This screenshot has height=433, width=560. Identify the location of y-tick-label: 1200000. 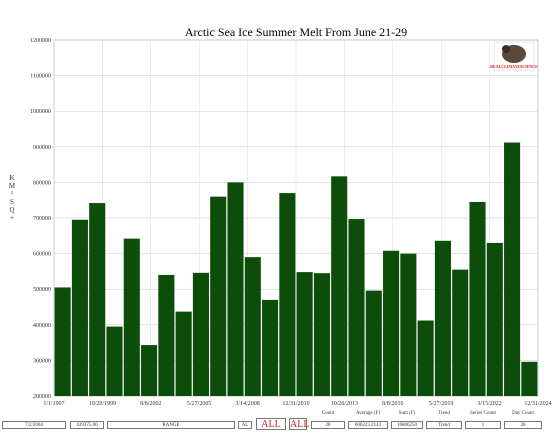
(40, 41).